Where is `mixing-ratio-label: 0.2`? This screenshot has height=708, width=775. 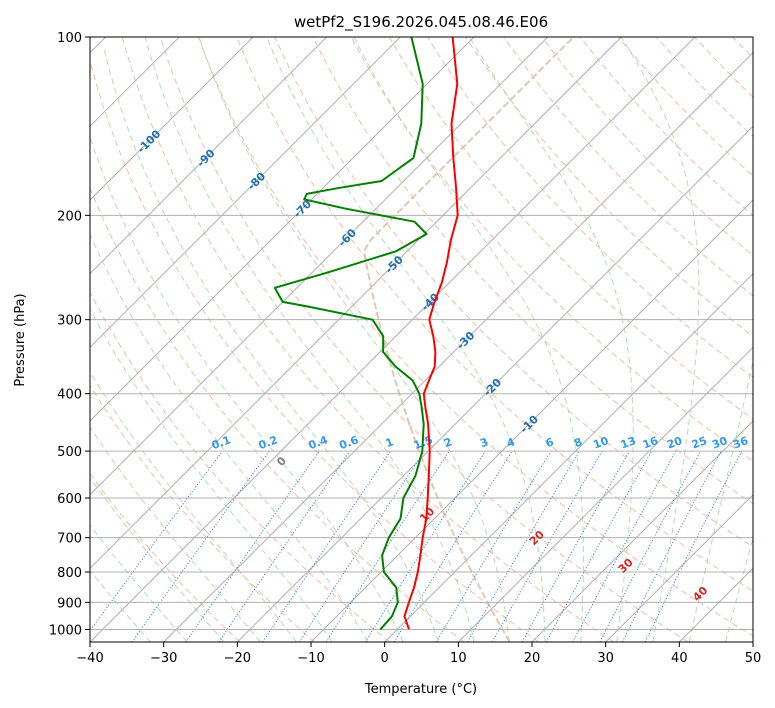
mixing-ratio-label: 0.2 is located at coordinates (268, 442).